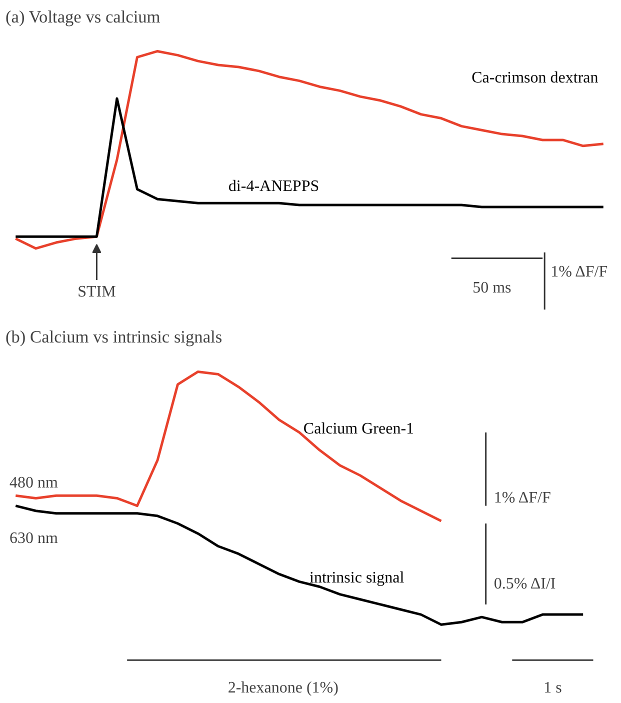  Describe the element at coordinates (114, 337) in the screenshot. I see `chart-title: (b) Calcium vs intrinsic signals` at that location.